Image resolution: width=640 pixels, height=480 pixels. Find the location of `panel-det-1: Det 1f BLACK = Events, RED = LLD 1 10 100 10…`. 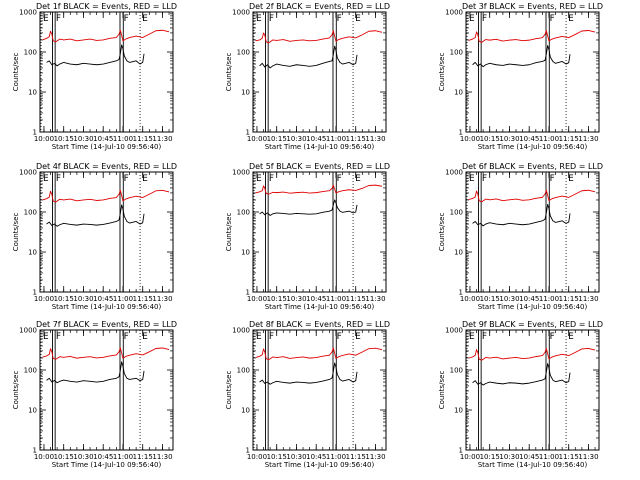

panel-det-1: Det 1f BLACK = Events, RED = LLD 1 10 100 10… is located at coordinates (94, 76).